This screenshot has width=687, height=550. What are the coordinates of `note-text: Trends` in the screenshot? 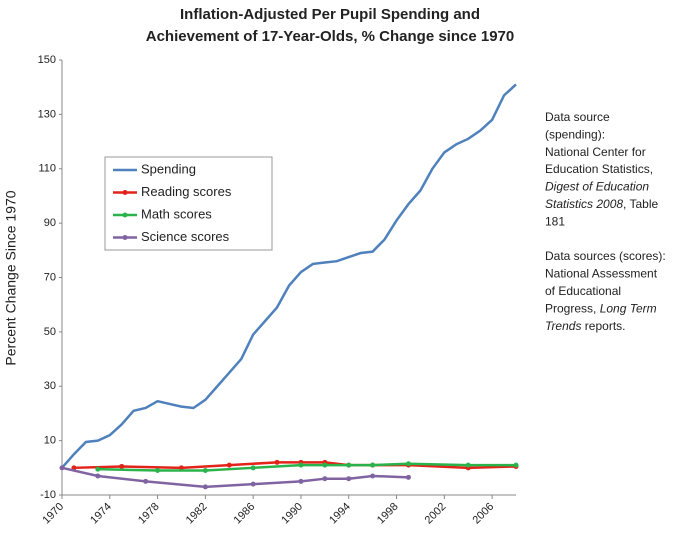 It's located at (563, 326).